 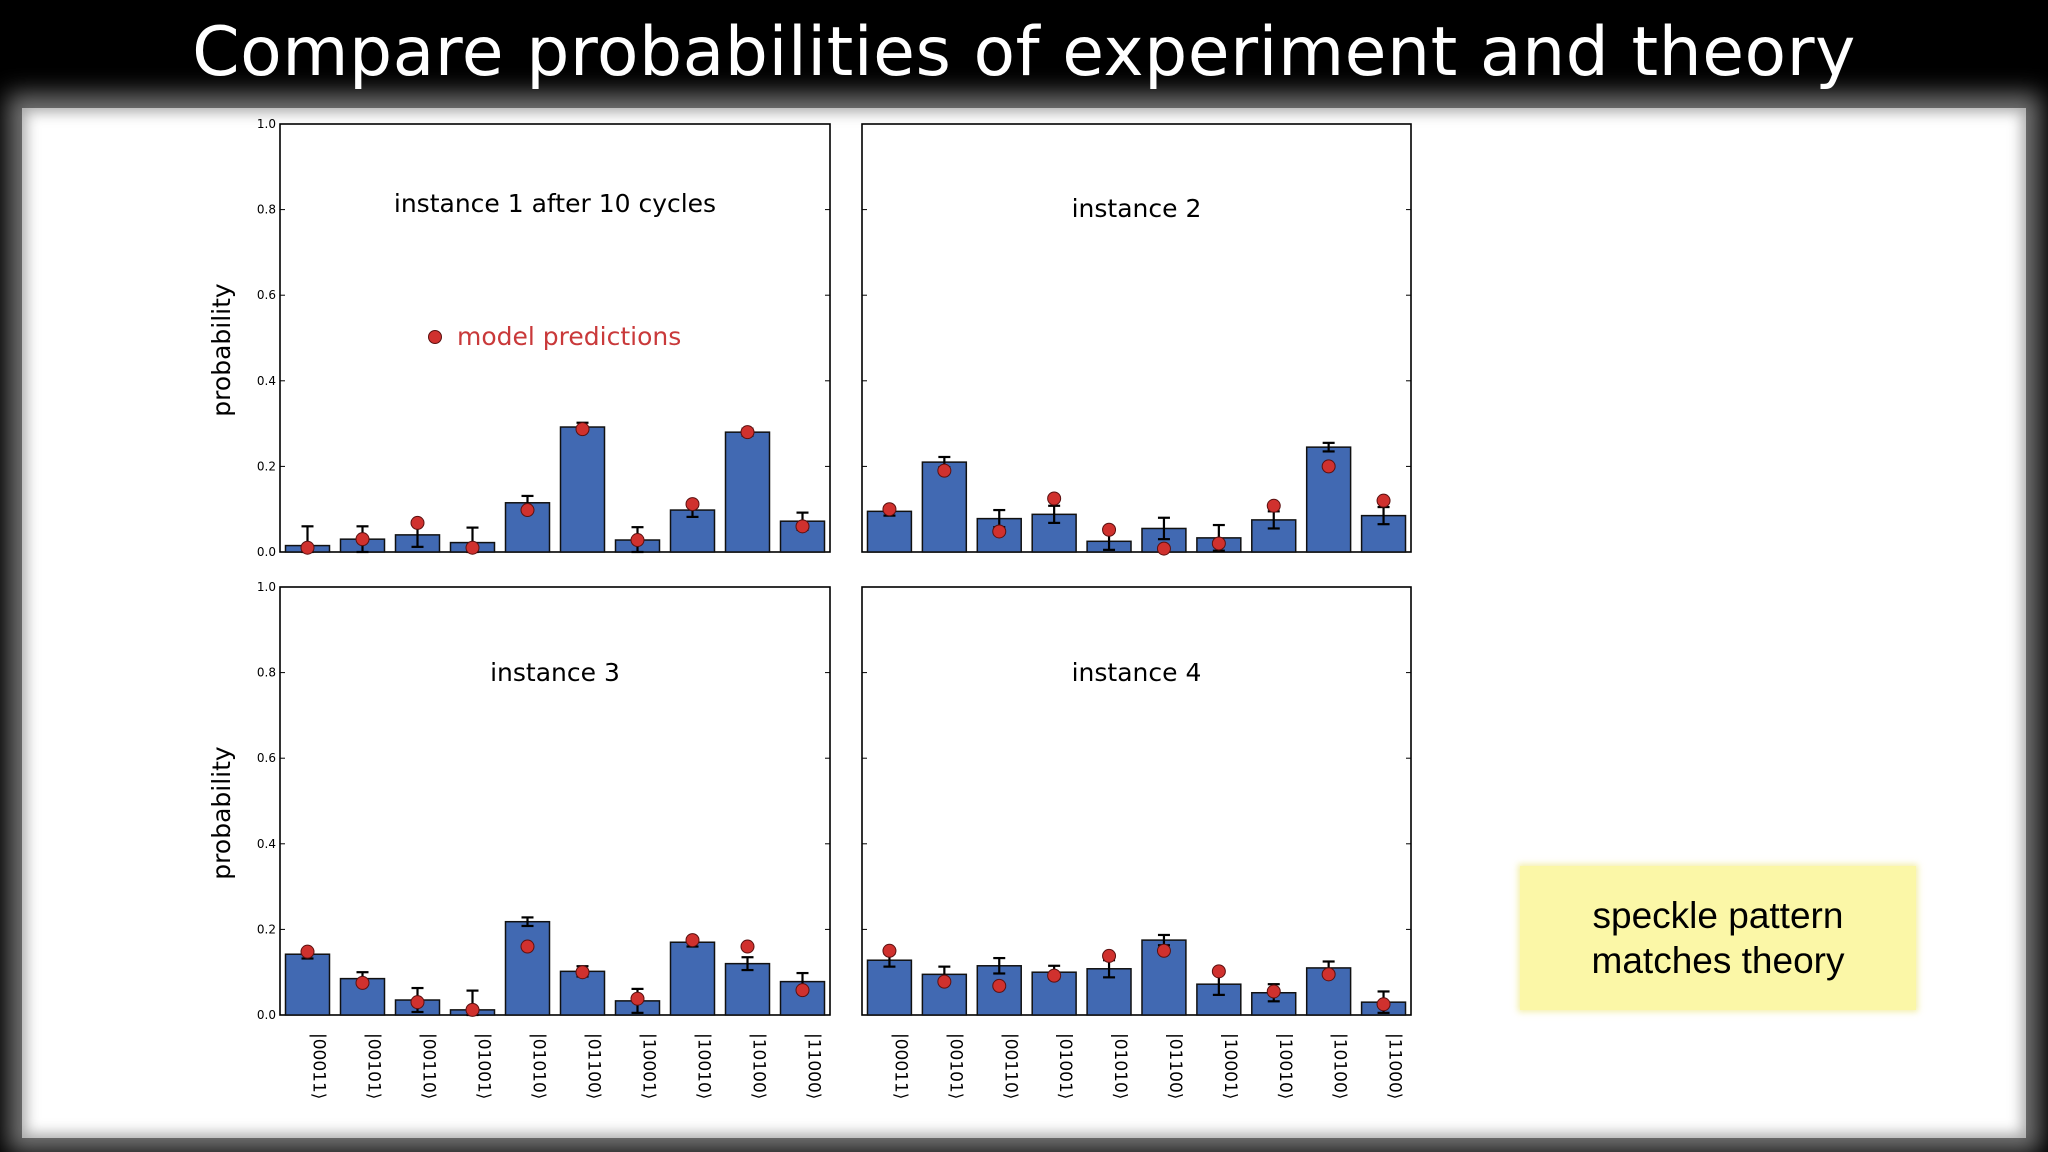 What do you see at coordinates (1718, 960) in the screenshot?
I see `callout-line-2: matches theory` at bounding box center [1718, 960].